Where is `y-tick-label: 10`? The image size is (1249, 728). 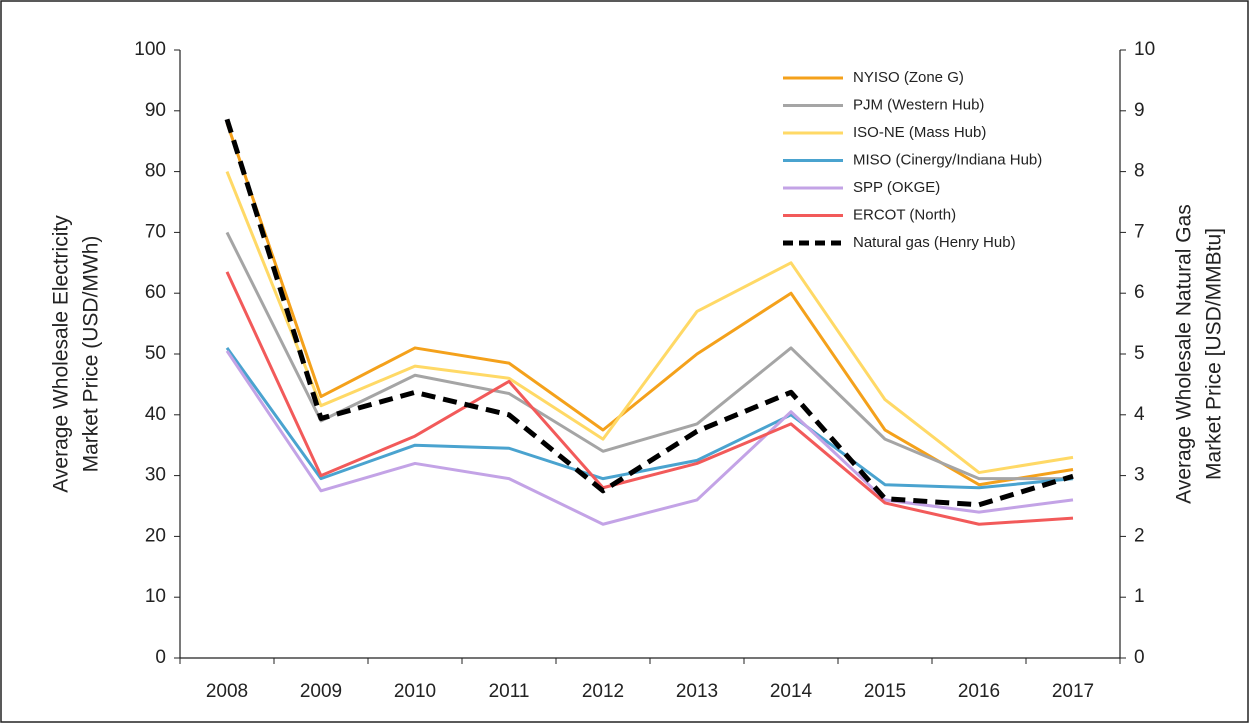 y-tick-label: 10 is located at coordinates (155, 596).